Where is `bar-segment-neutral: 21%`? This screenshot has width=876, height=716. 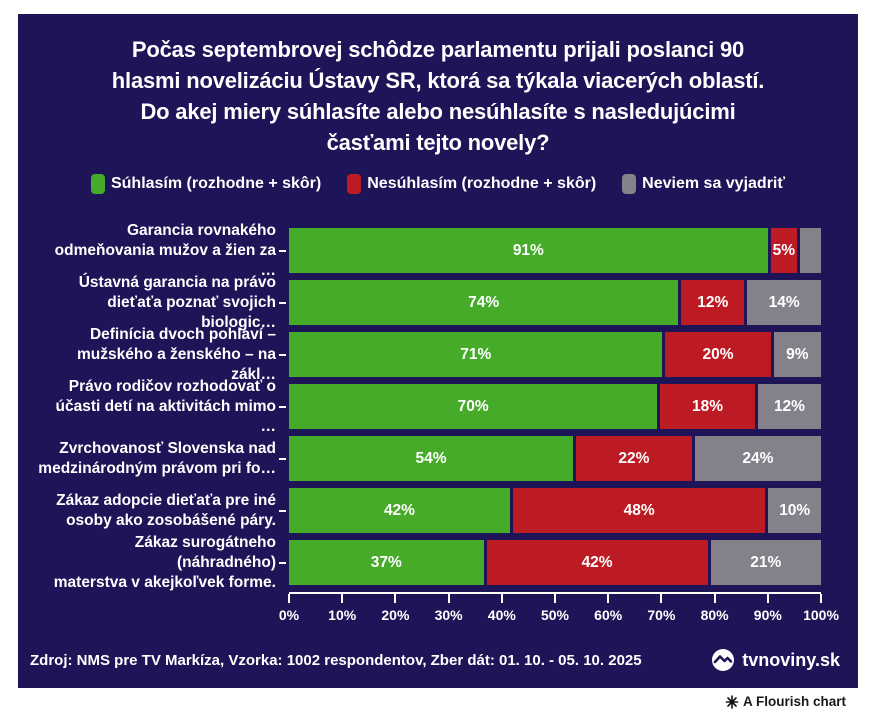 bar-segment-neutral: 21% is located at coordinates (765, 562).